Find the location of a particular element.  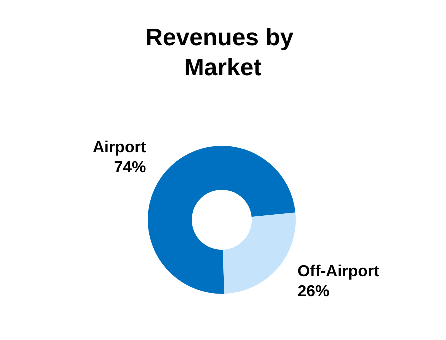

data-label: 74% is located at coordinates (130, 168).